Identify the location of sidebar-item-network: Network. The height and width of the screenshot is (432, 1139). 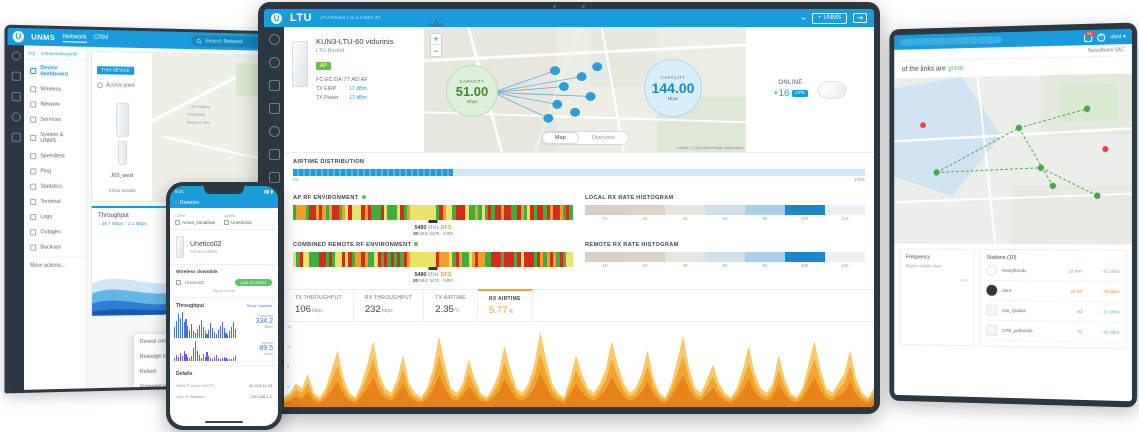
(55, 104).